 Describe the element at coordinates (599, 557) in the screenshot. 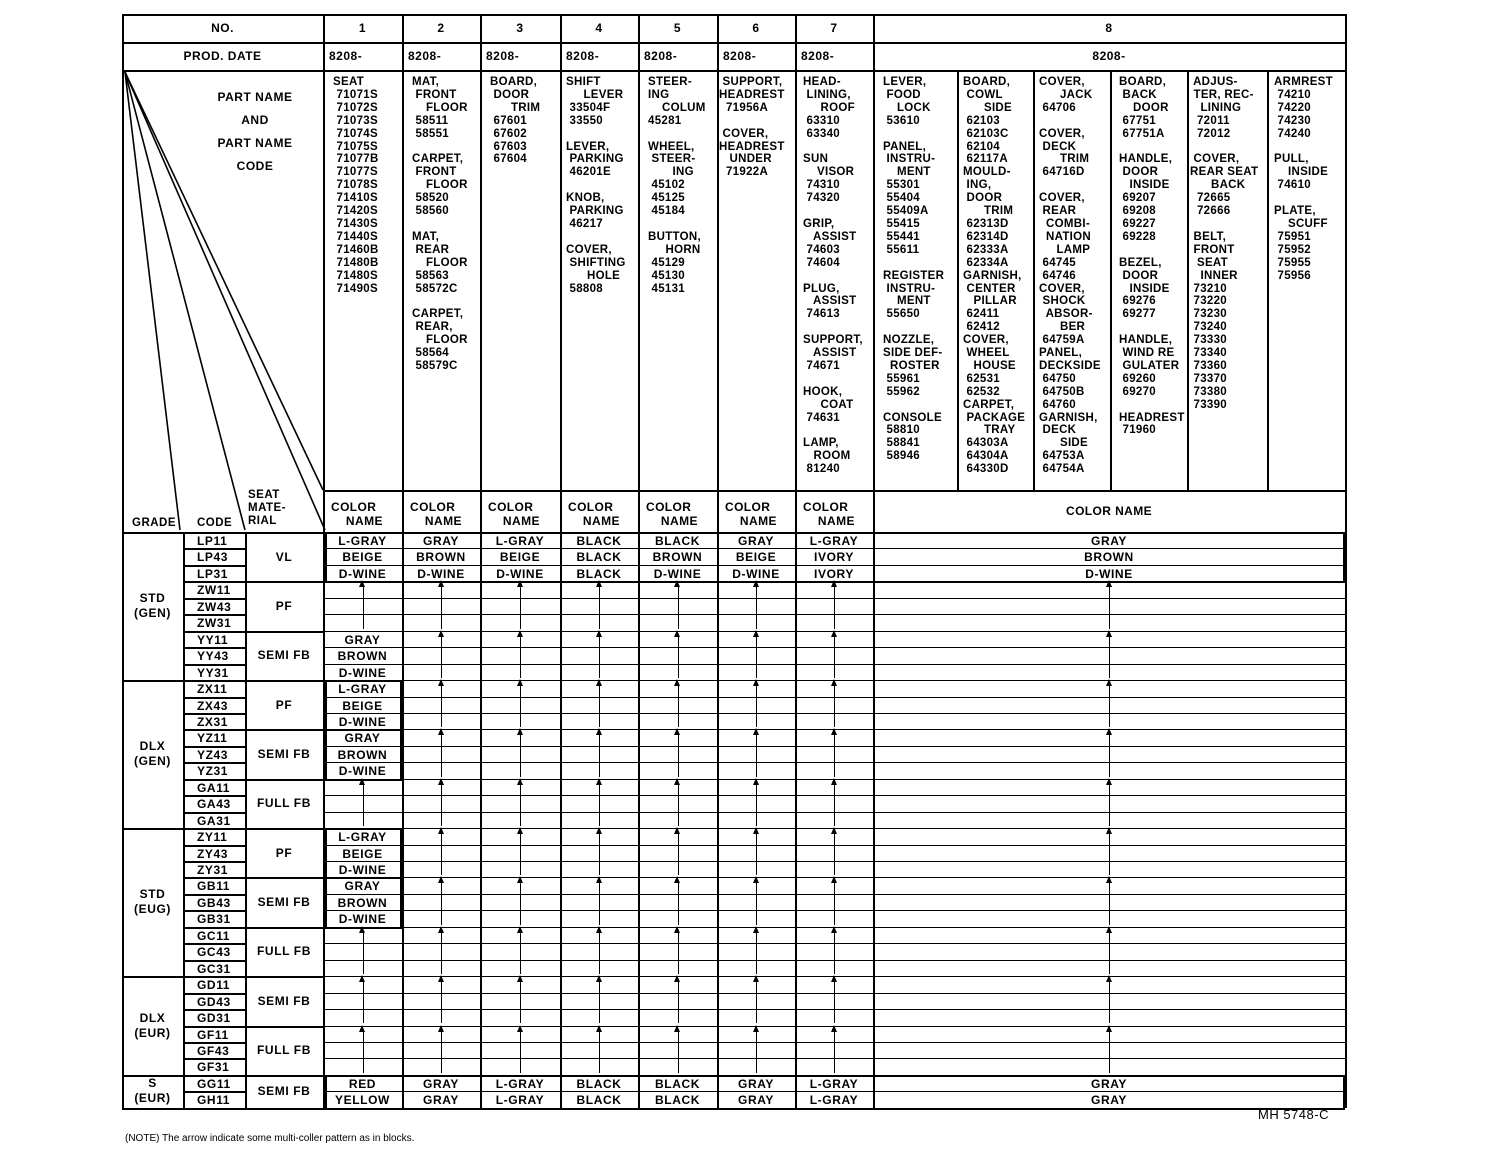

I see `color-cell: BLACK` at that location.